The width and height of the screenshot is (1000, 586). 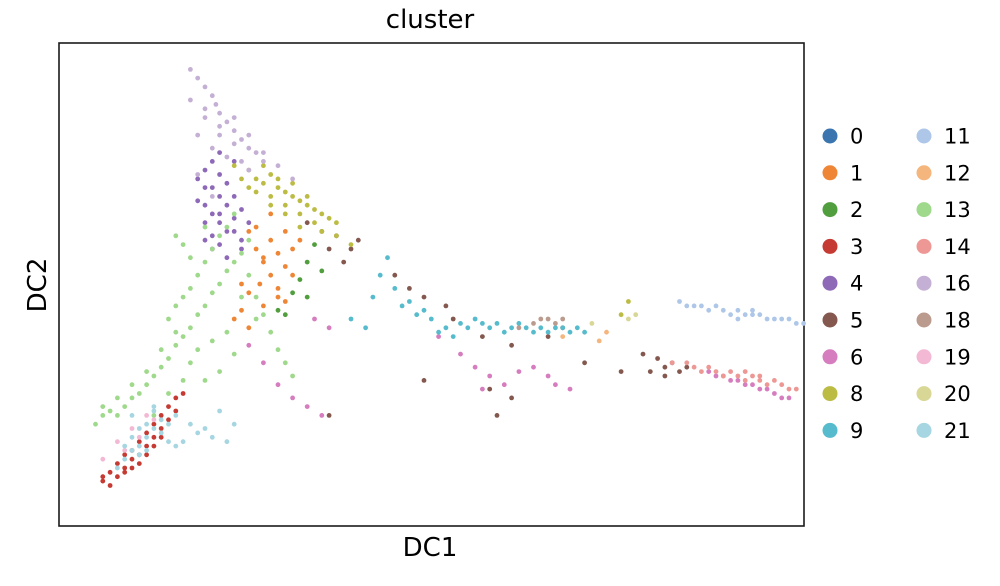 I want to click on legend-item-14: 14, so click(x=943, y=247).